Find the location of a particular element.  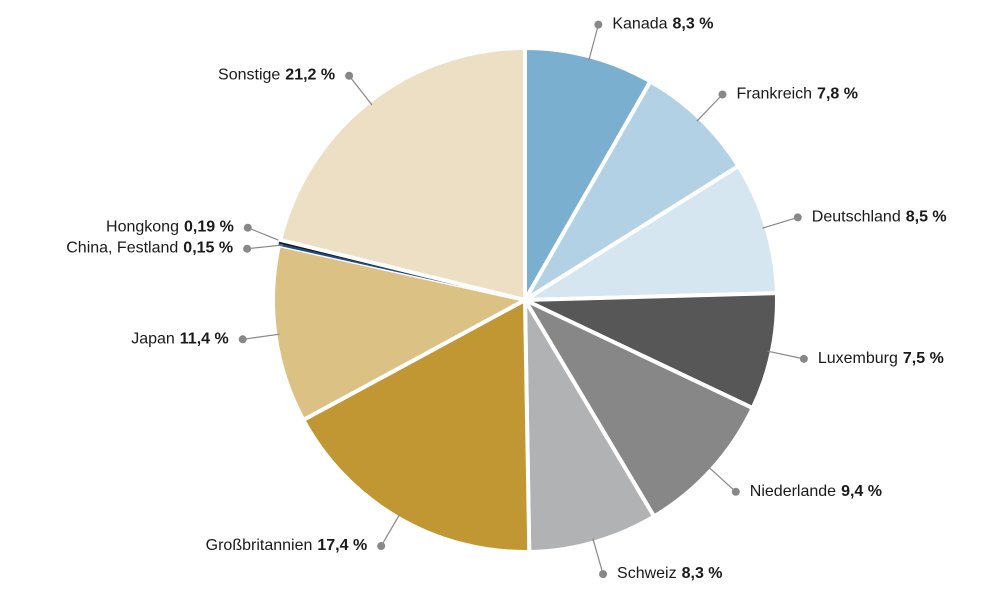

category-name: Kanada is located at coordinates (639, 24).